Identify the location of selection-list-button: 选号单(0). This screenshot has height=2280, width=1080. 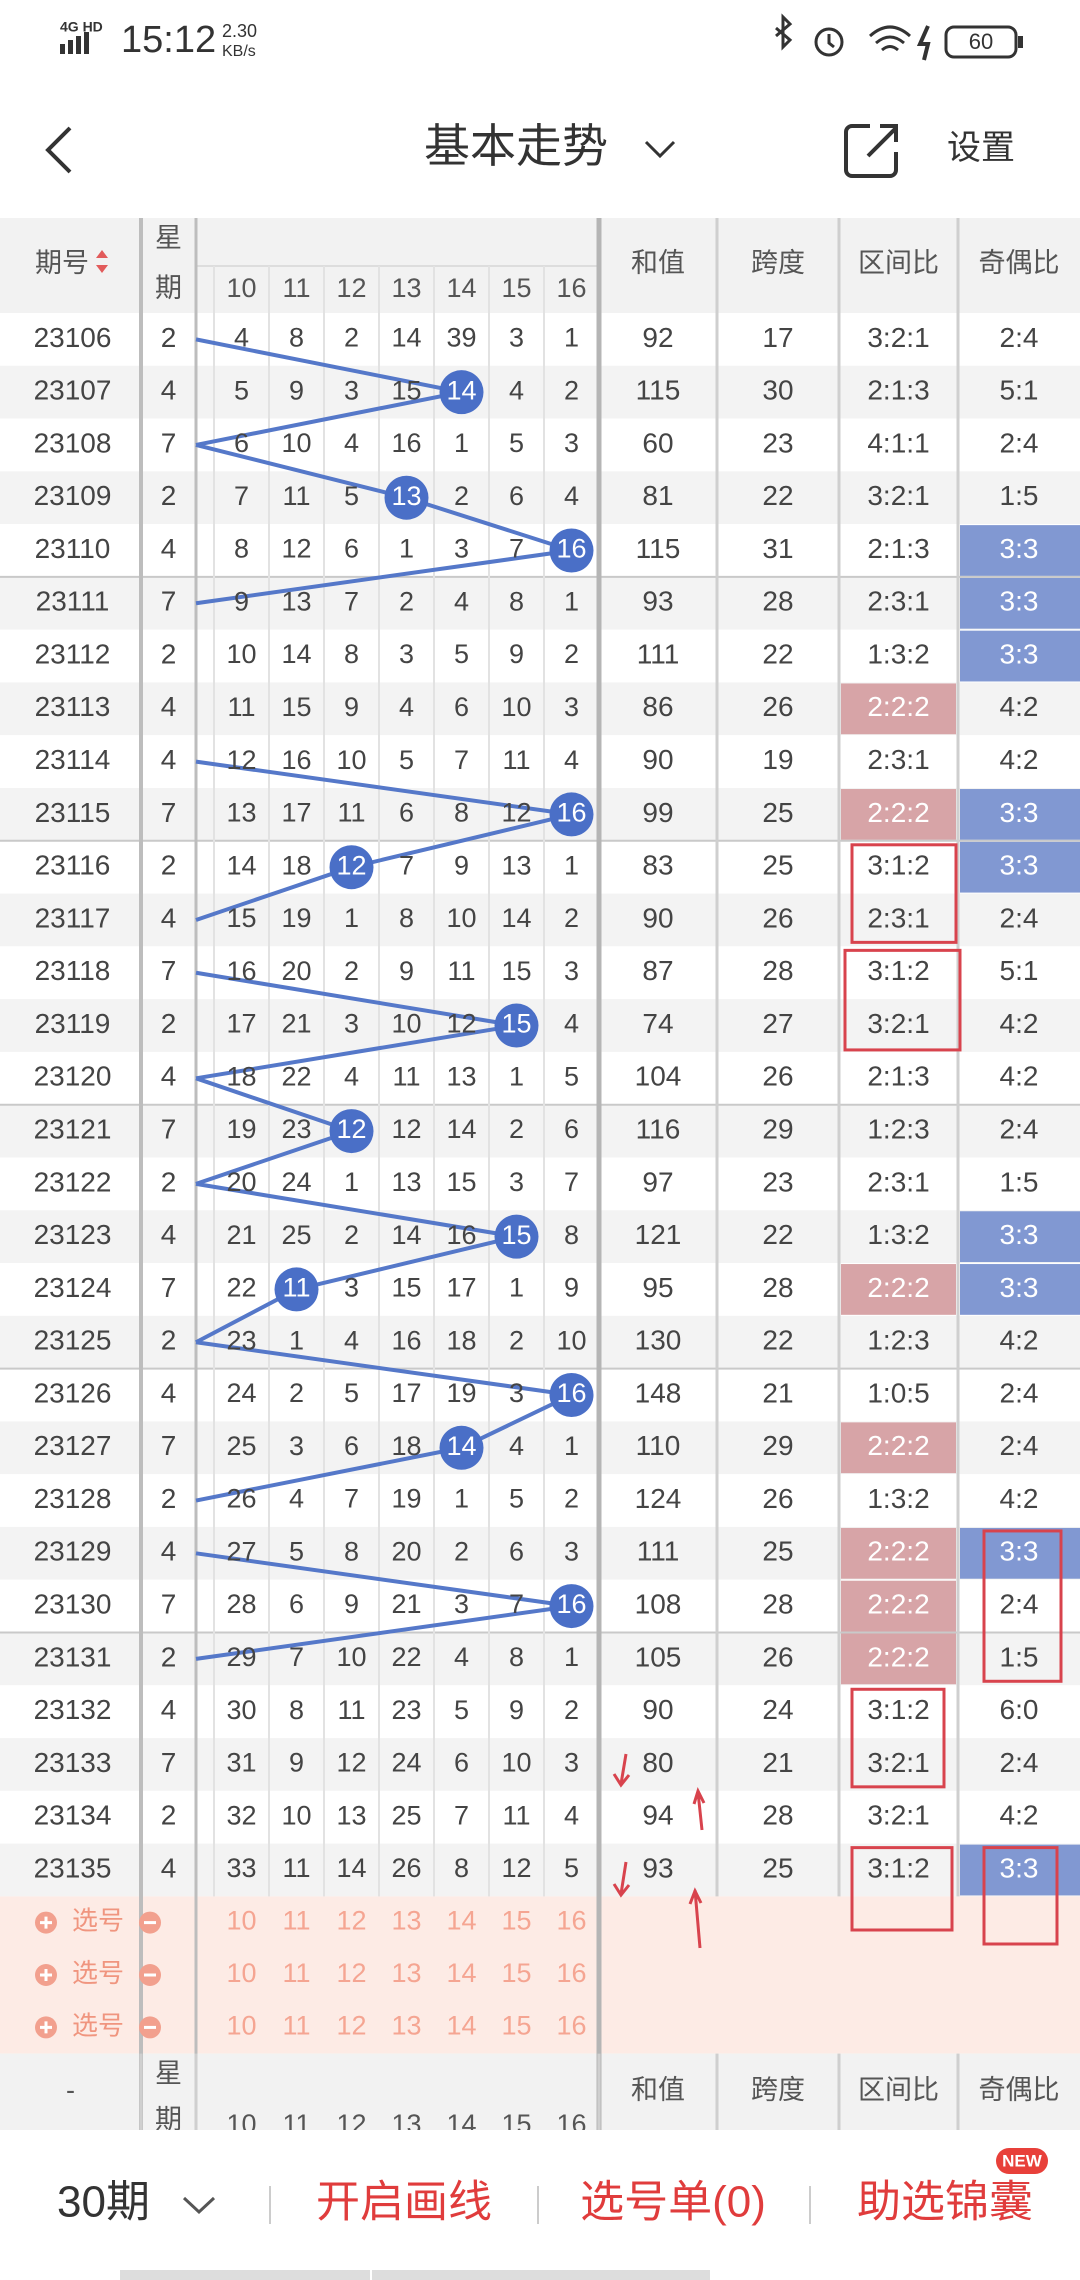
(673, 2202).